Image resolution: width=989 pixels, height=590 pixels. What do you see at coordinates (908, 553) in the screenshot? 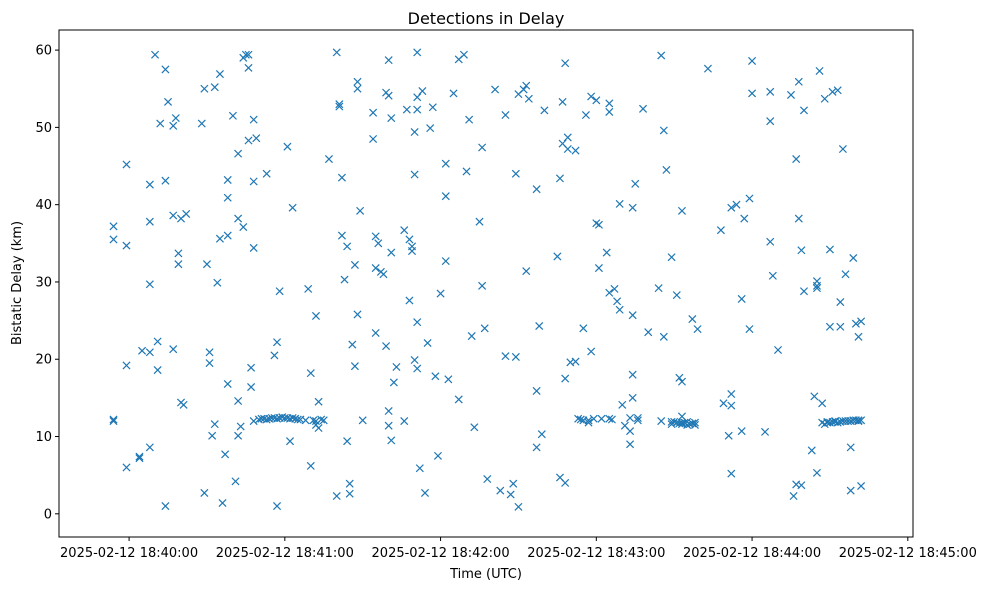
I see `x-tick-label: 2025-02-12 18:45:00` at bounding box center [908, 553].